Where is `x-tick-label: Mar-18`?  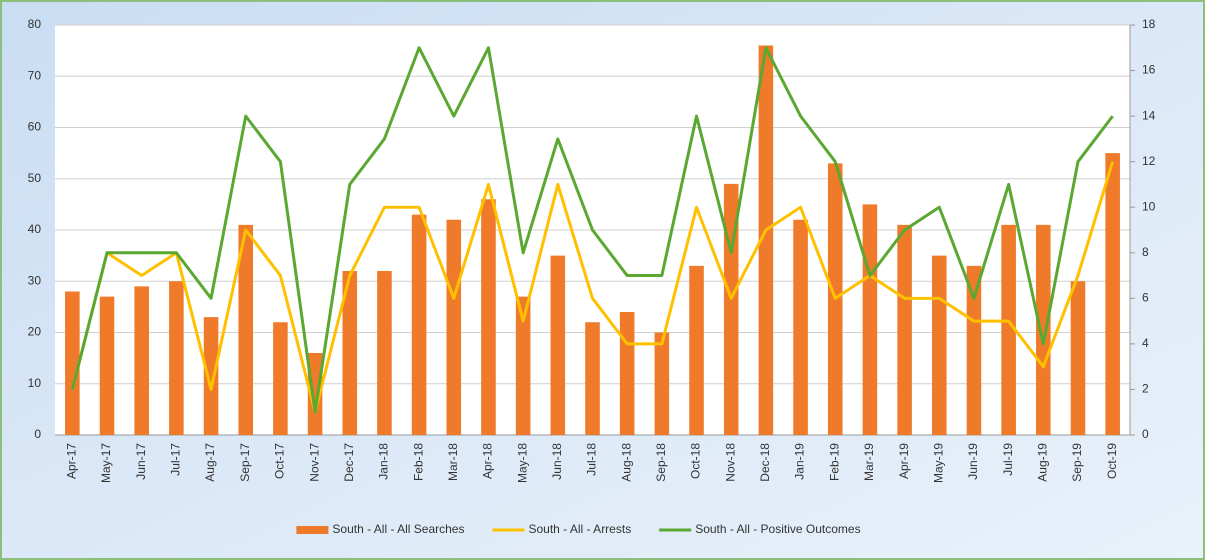 x-tick-label: Mar-18 is located at coordinates (453, 462).